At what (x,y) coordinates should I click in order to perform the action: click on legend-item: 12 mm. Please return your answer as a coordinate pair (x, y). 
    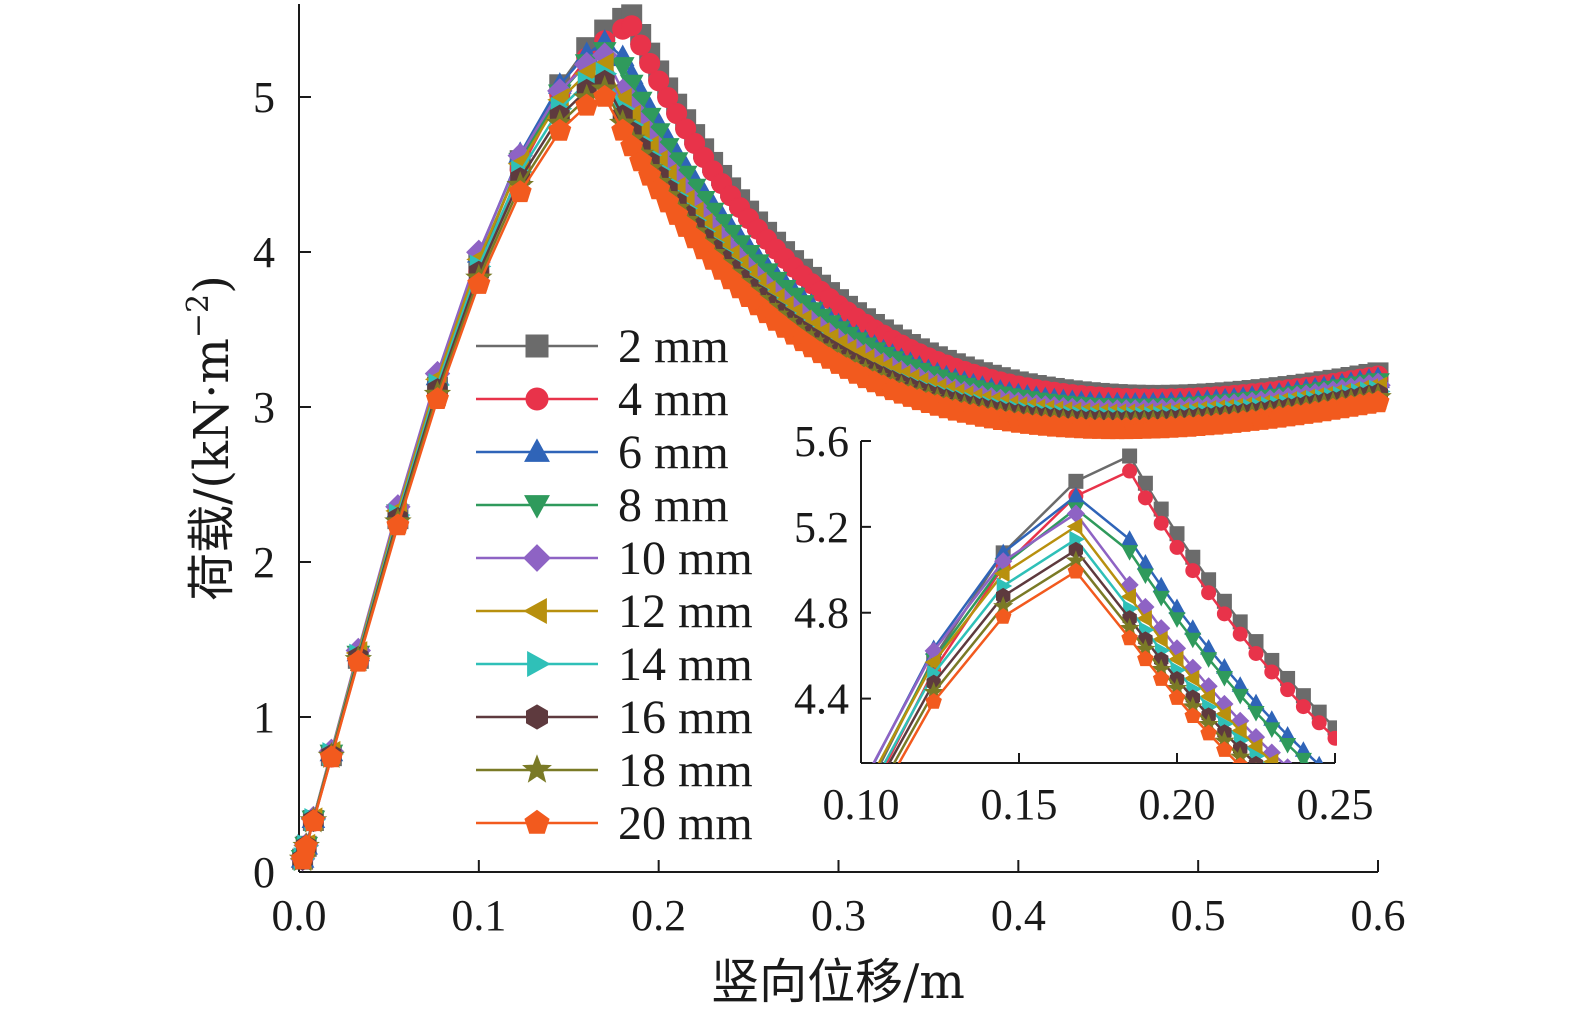
    Looking at the image, I should click on (614, 611).